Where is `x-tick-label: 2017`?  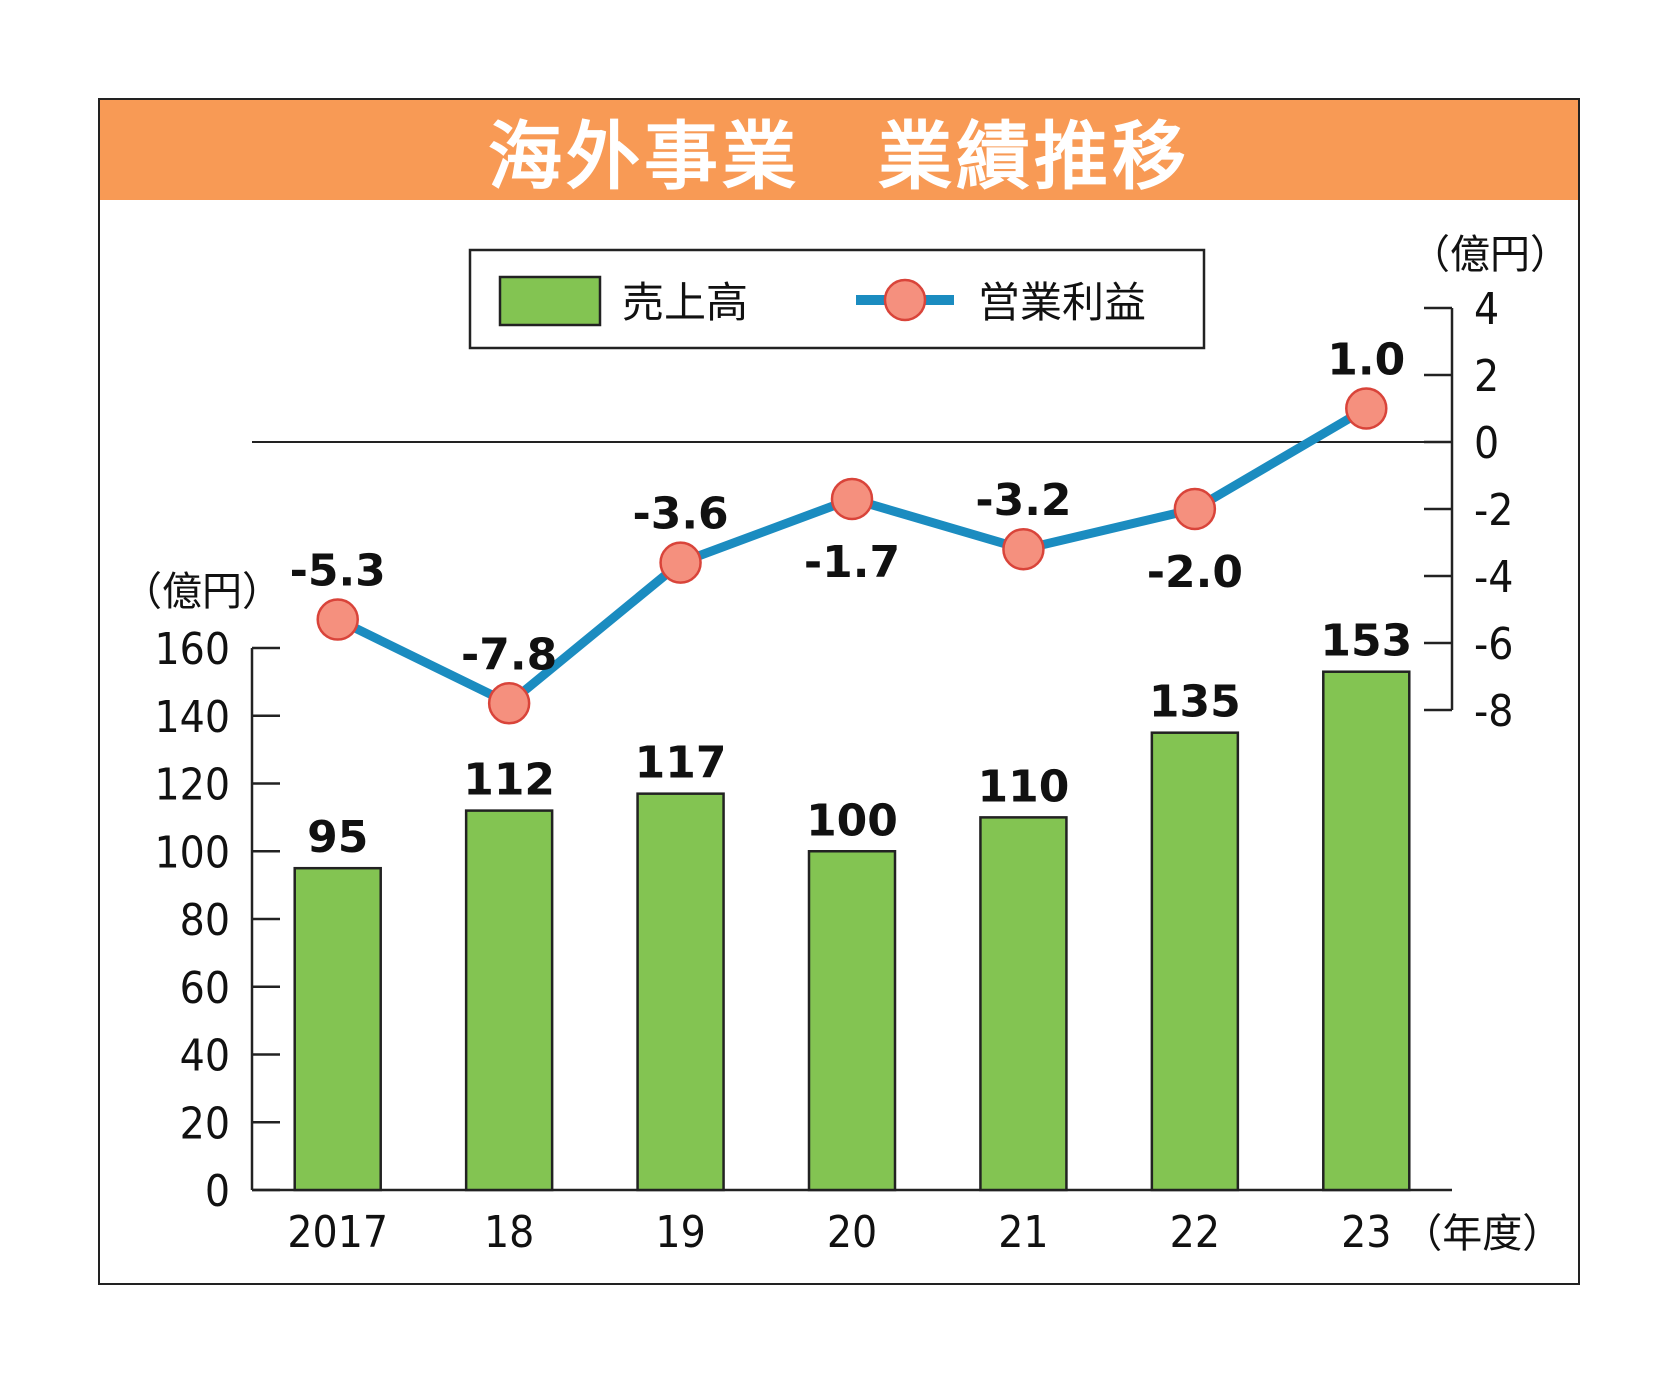
x-tick-label: 2017 is located at coordinates (337, 1232).